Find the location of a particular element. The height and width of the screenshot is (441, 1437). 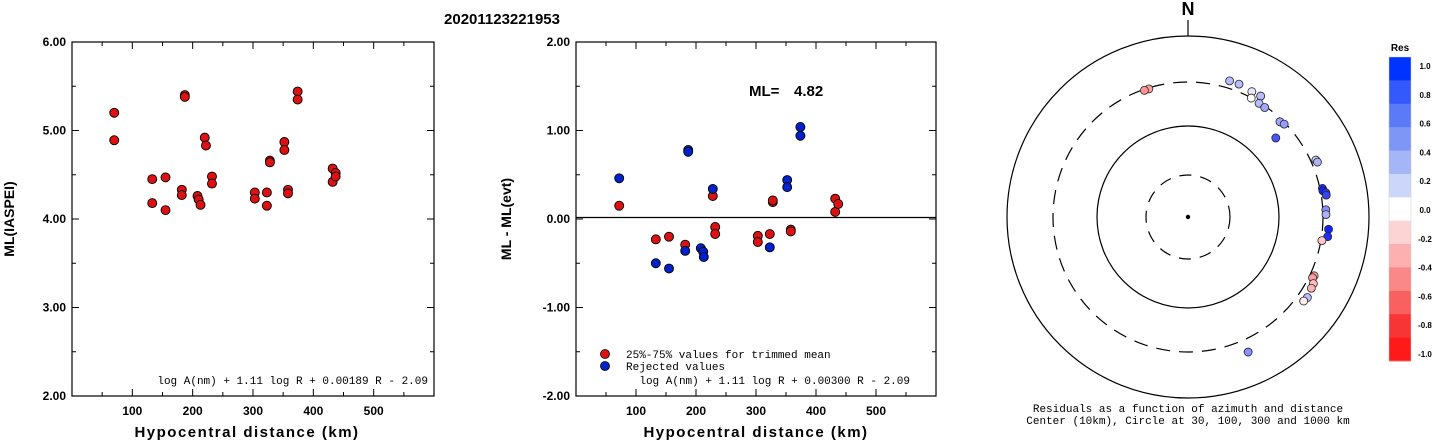

colorbar-tick-label: 0.4 is located at coordinates (1425, 152).